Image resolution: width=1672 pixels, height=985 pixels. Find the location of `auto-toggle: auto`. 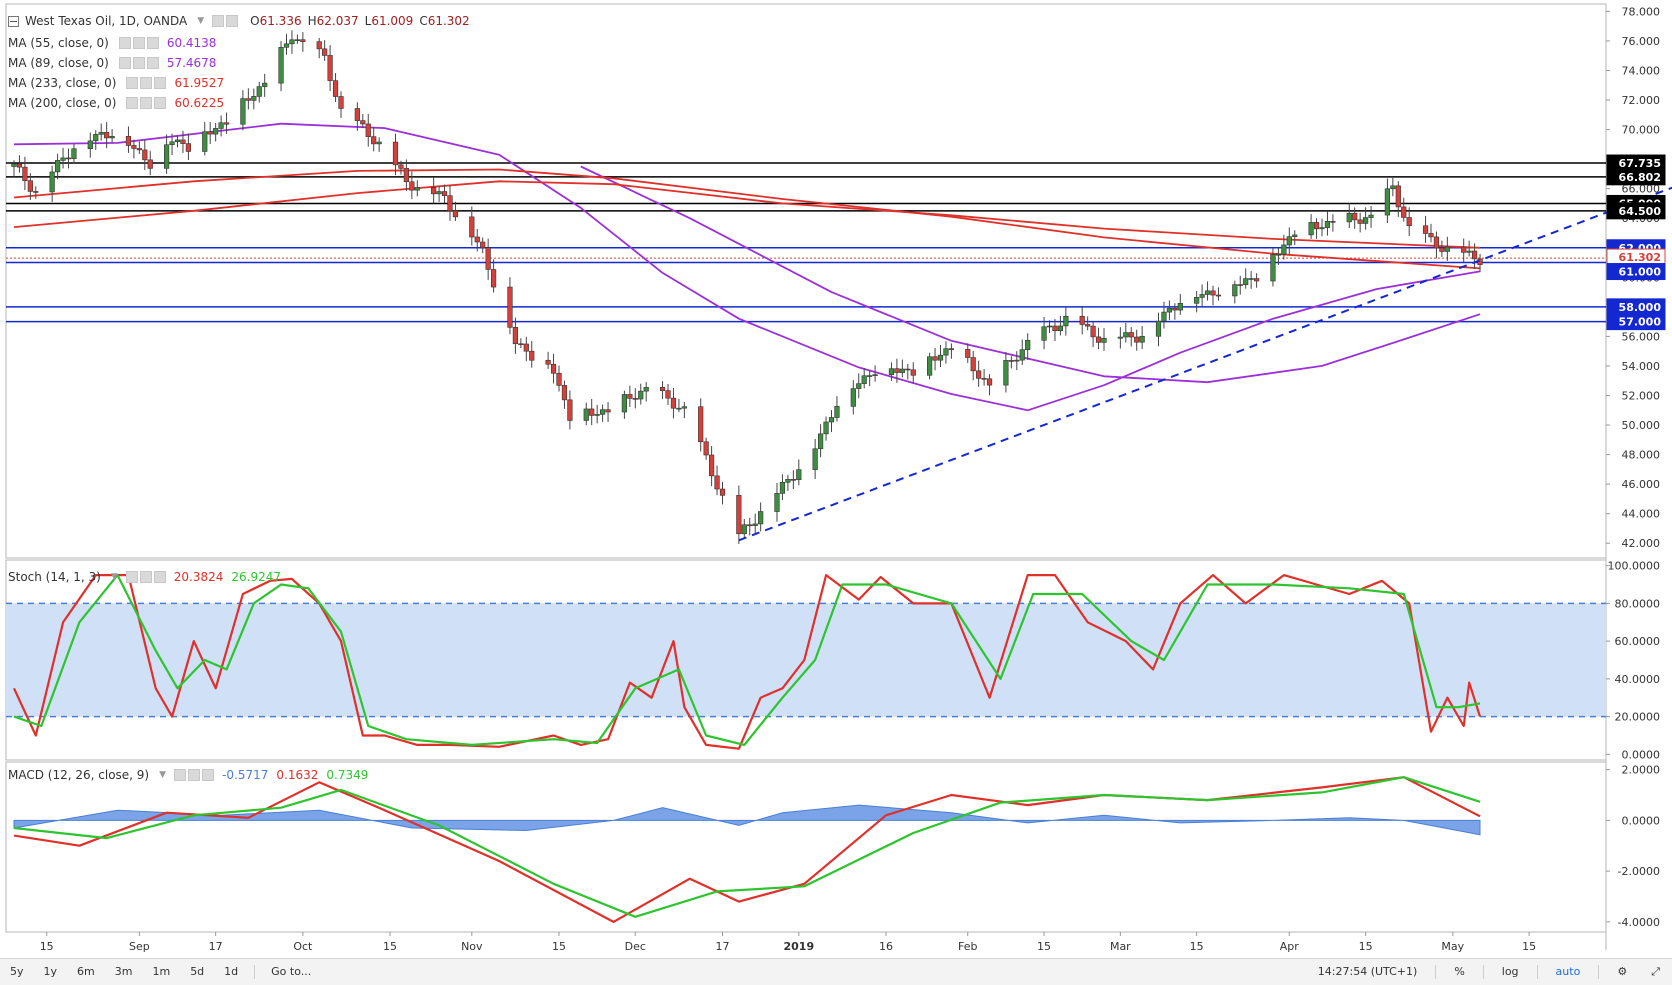

auto-toggle: auto is located at coordinates (1568, 971).